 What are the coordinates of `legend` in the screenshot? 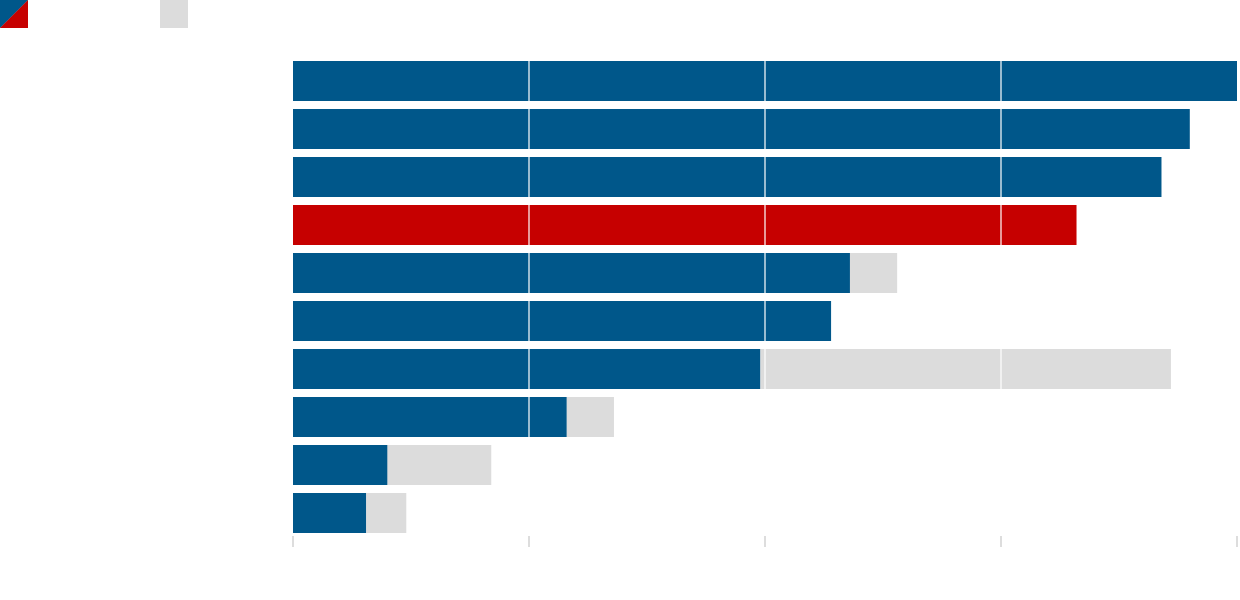 It's located at (94, 14).